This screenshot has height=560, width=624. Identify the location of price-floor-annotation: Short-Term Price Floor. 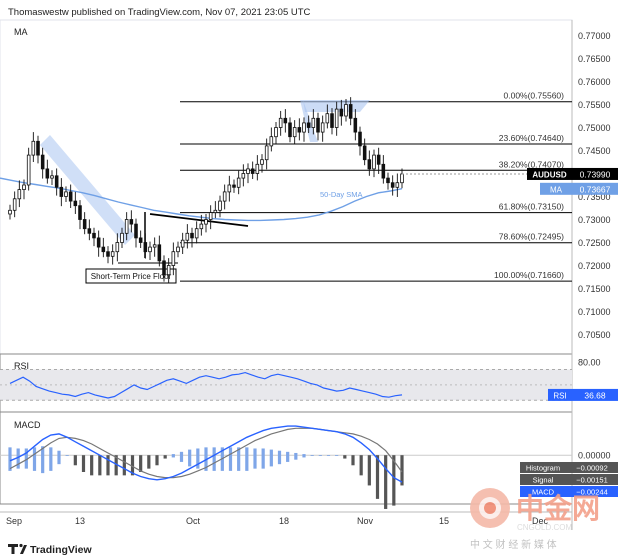
(131, 276).